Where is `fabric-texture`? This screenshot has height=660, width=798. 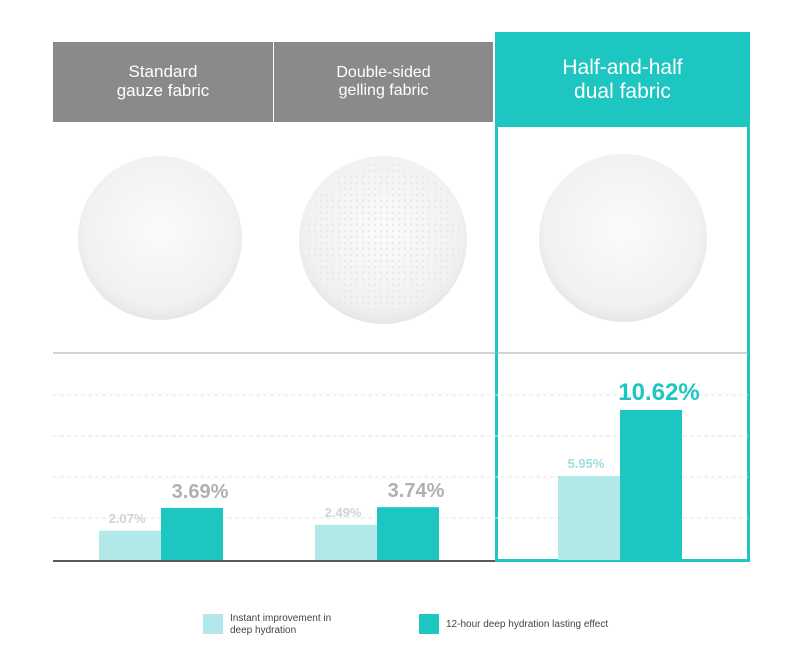
fabric-texture is located at coordinates (383, 240).